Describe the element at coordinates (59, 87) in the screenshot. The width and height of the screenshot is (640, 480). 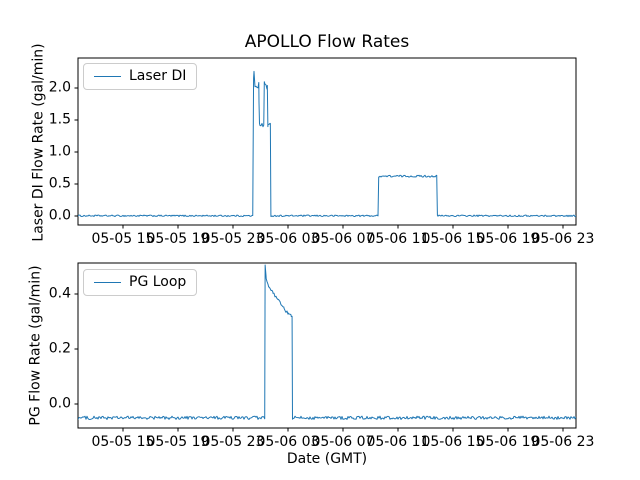
I see `y-tick-label: 2.0` at that location.